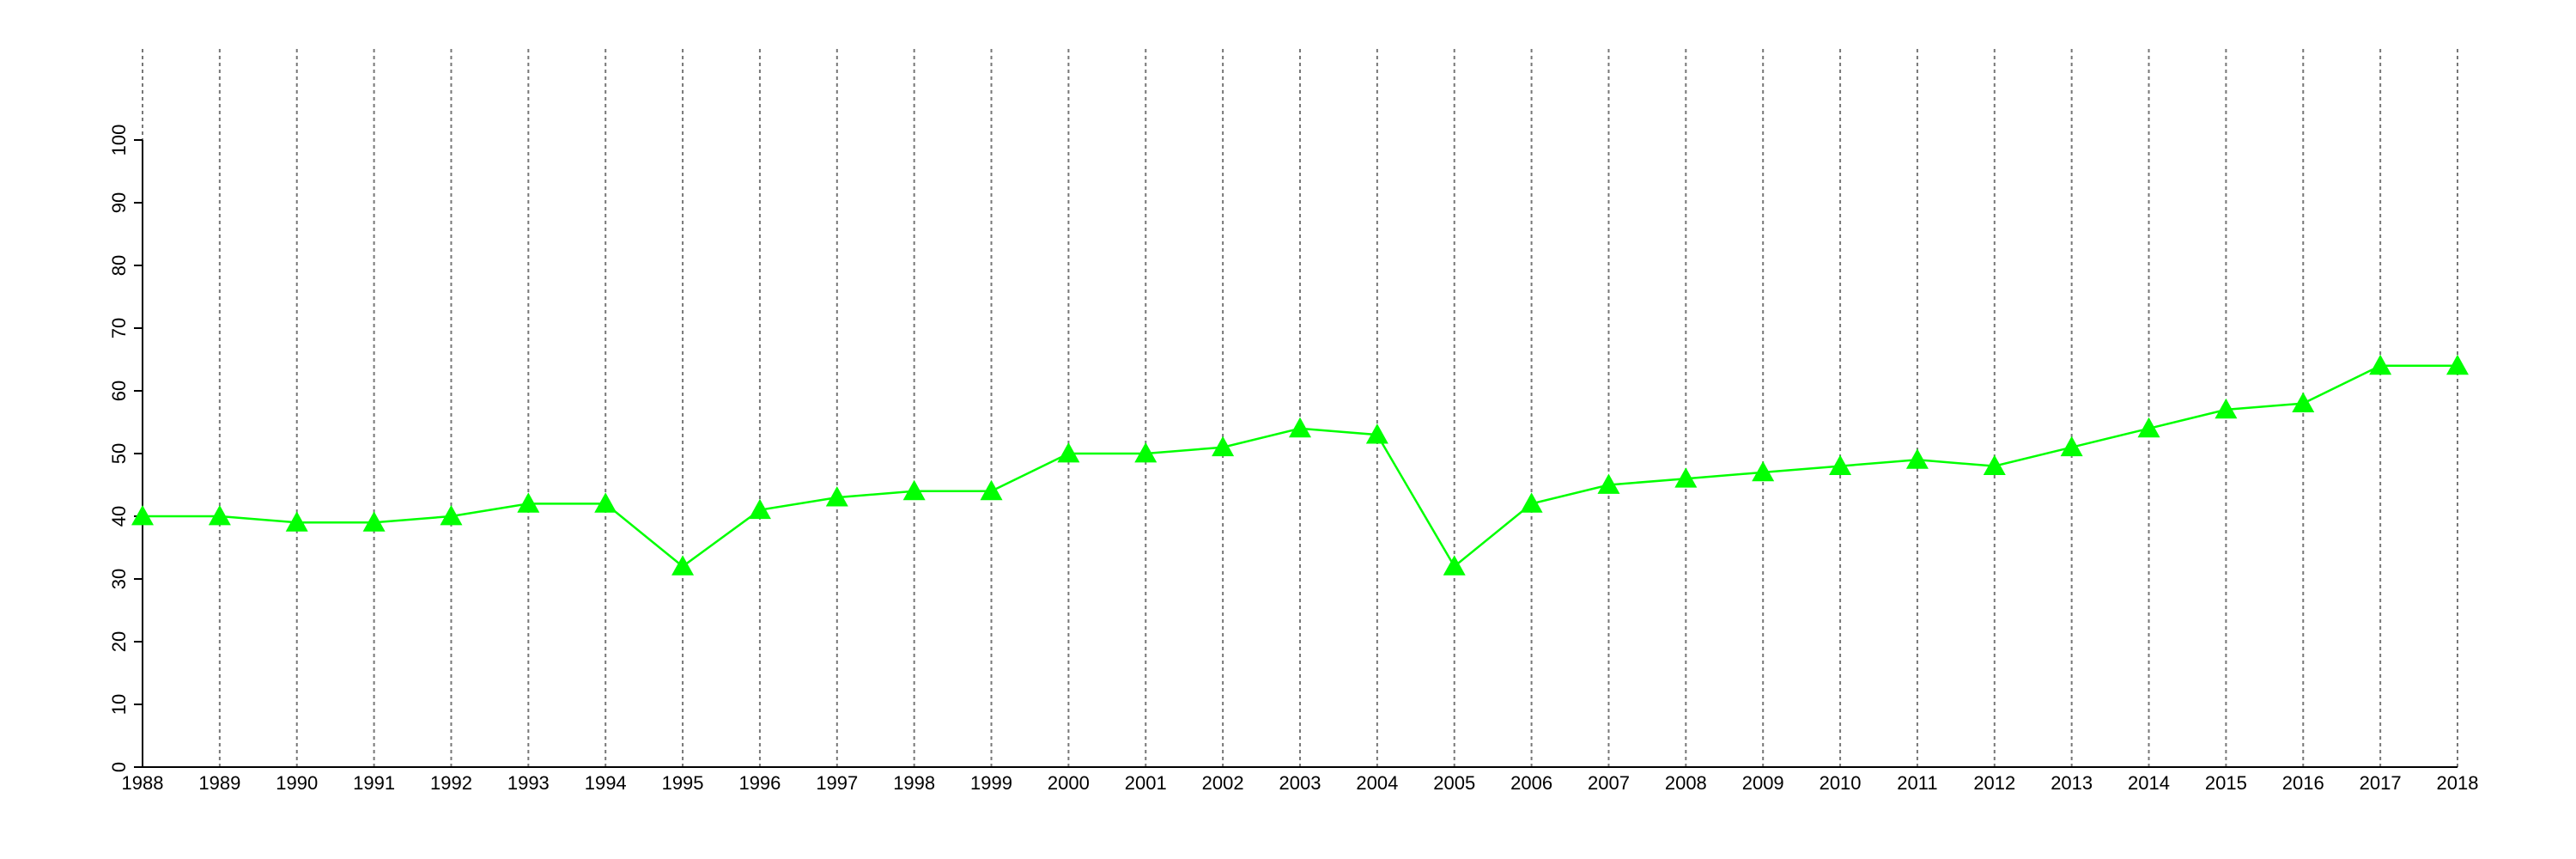 Image resolution: width=2576 pixels, height=859 pixels. What do you see at coordinates (914, 783) in the screenshot?
I see `x-tick-label: 1998` at bounding box center [914, 783].